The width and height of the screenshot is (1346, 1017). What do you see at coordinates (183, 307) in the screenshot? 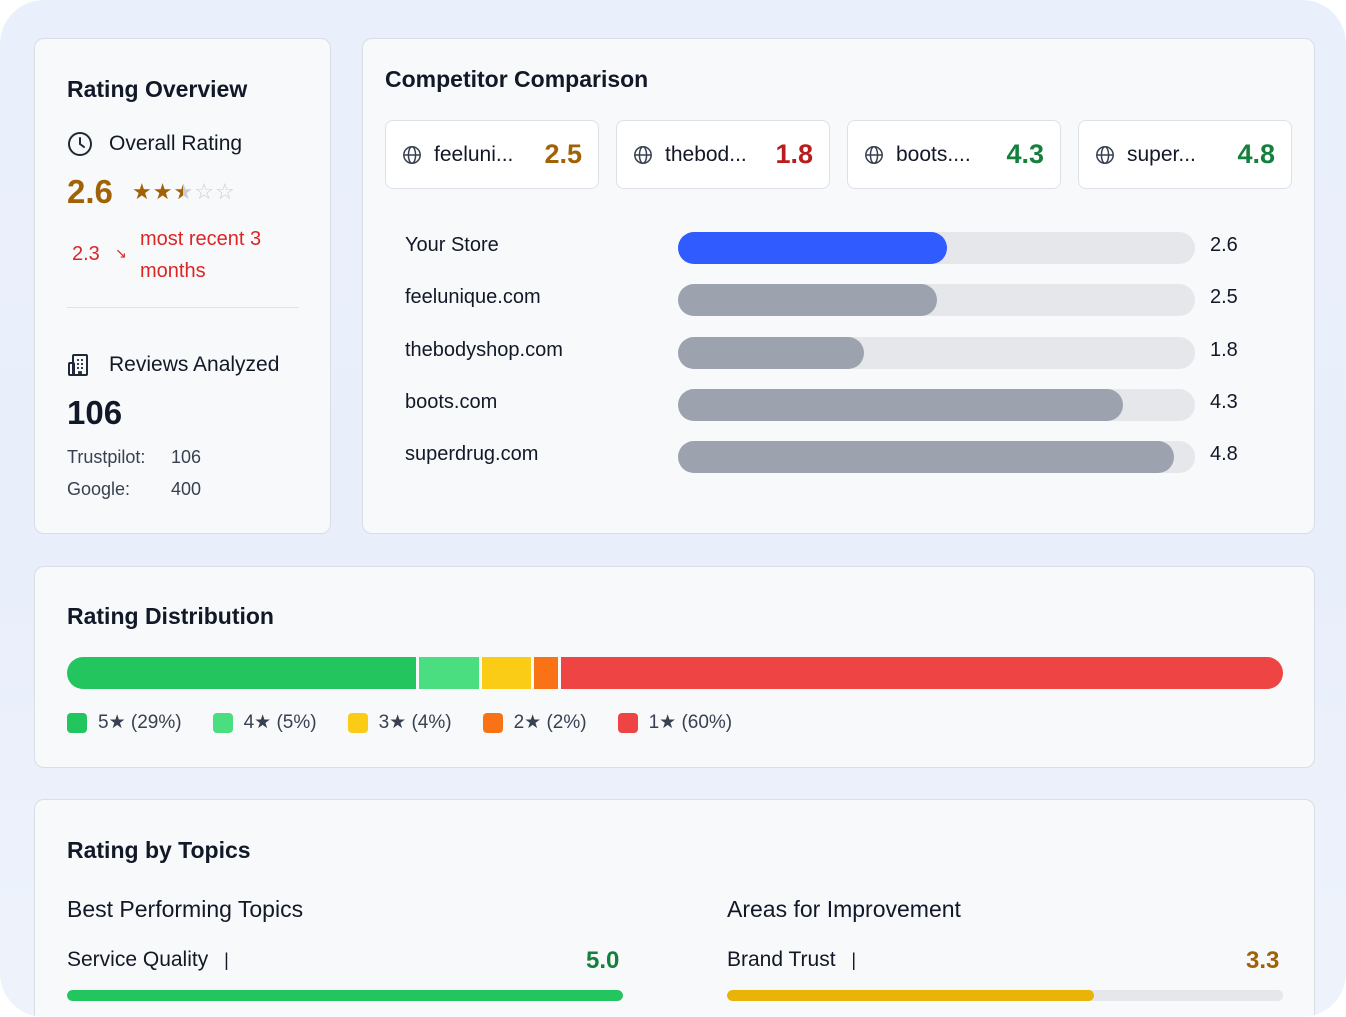
I see `overview-divider` at bounding box center [183, 307].